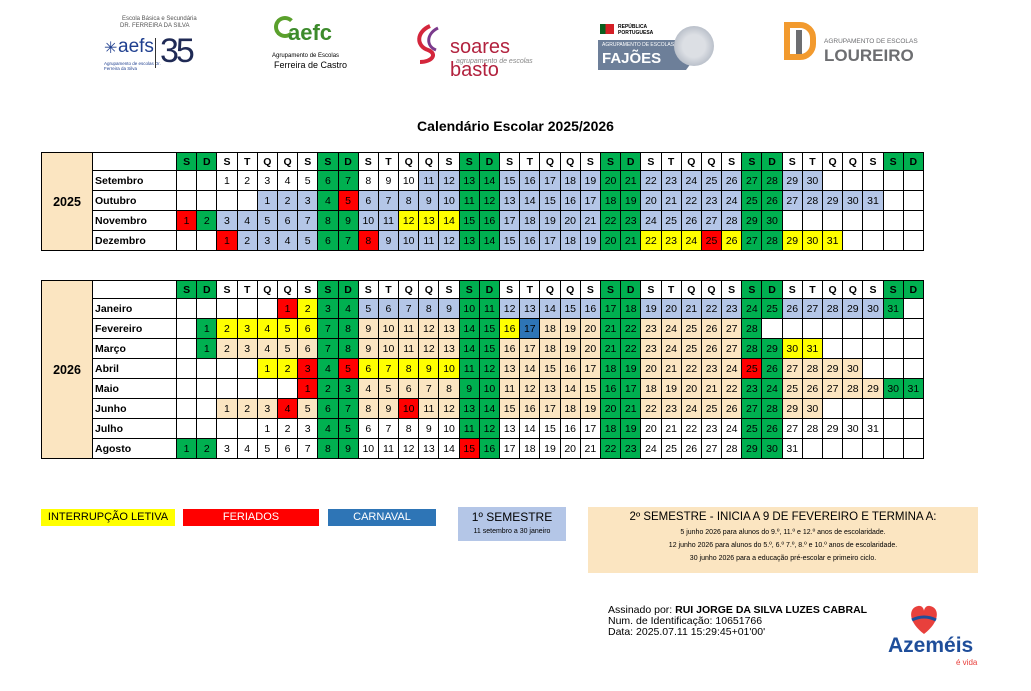 The height and width of the screenshot is (691, 1031). What do you see at coordinates (638, 45) in the screenshot?
I see `fajoes-subtitle: AGRUPAMENTO DE ESCOLAS` at bounding box center [638, 45].